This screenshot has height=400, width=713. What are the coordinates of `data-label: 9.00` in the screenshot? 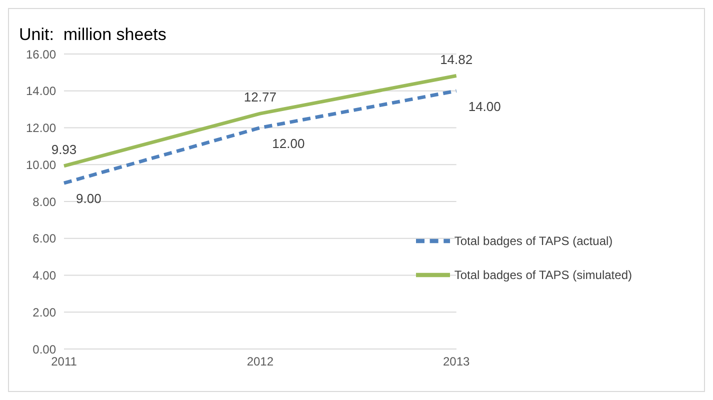 It's located at (89, 198).